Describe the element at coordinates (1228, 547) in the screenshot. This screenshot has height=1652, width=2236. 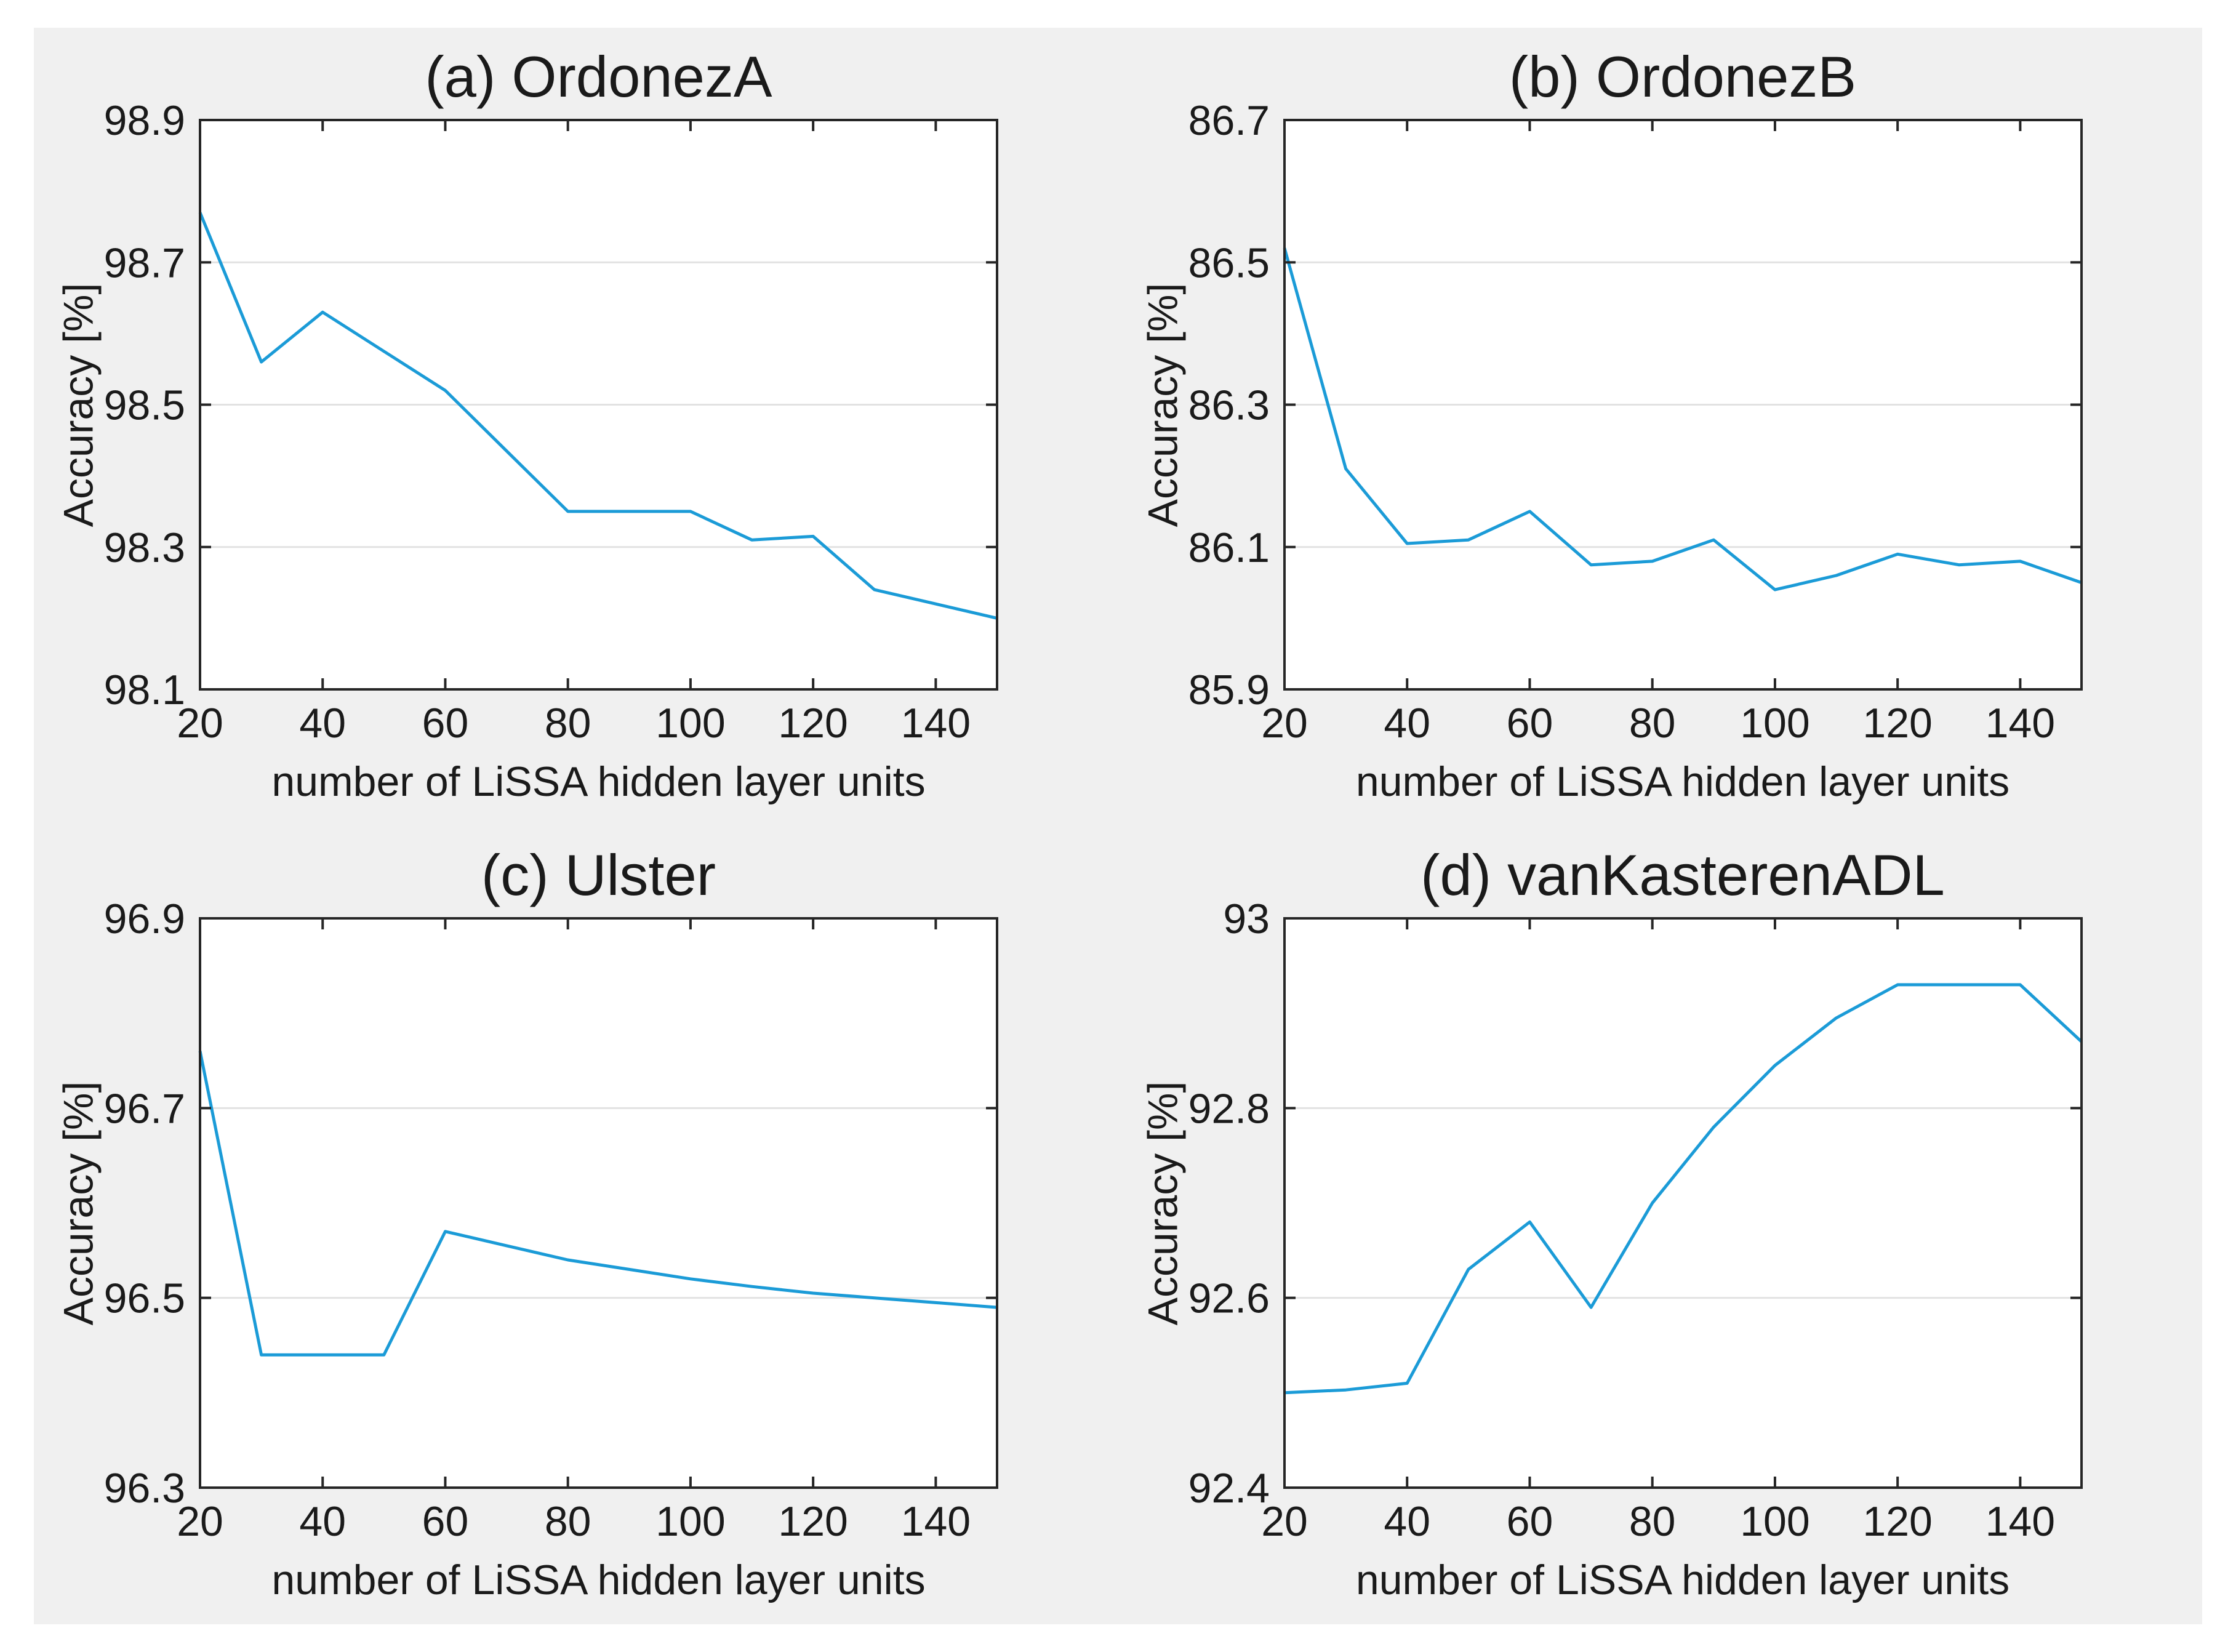
I see `y-tick-label: 86.1` at that location.